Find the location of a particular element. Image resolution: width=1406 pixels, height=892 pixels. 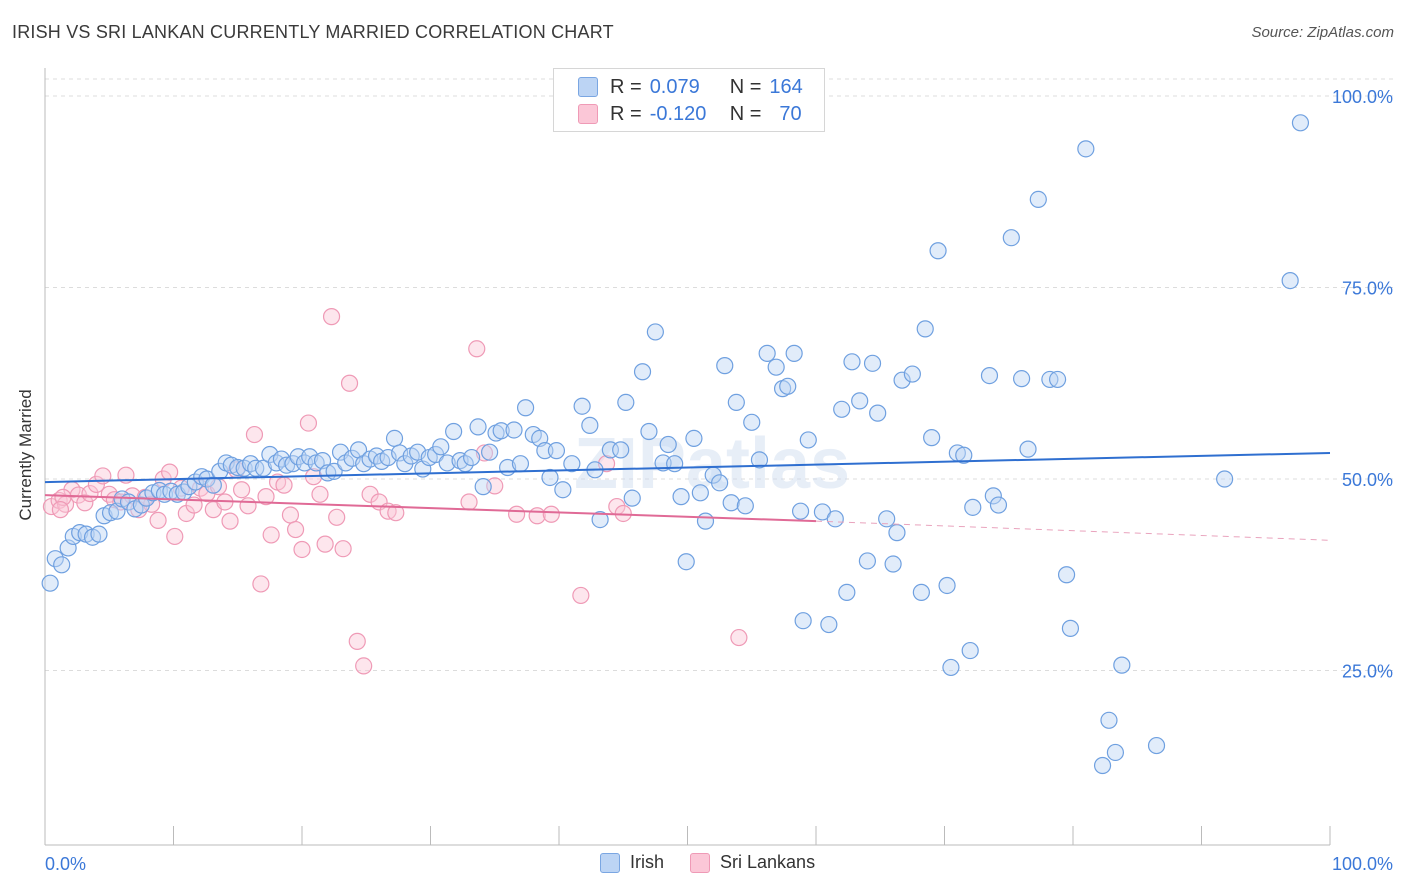

legend-n-value-irish: 164 is located at coordinates (786, 86).